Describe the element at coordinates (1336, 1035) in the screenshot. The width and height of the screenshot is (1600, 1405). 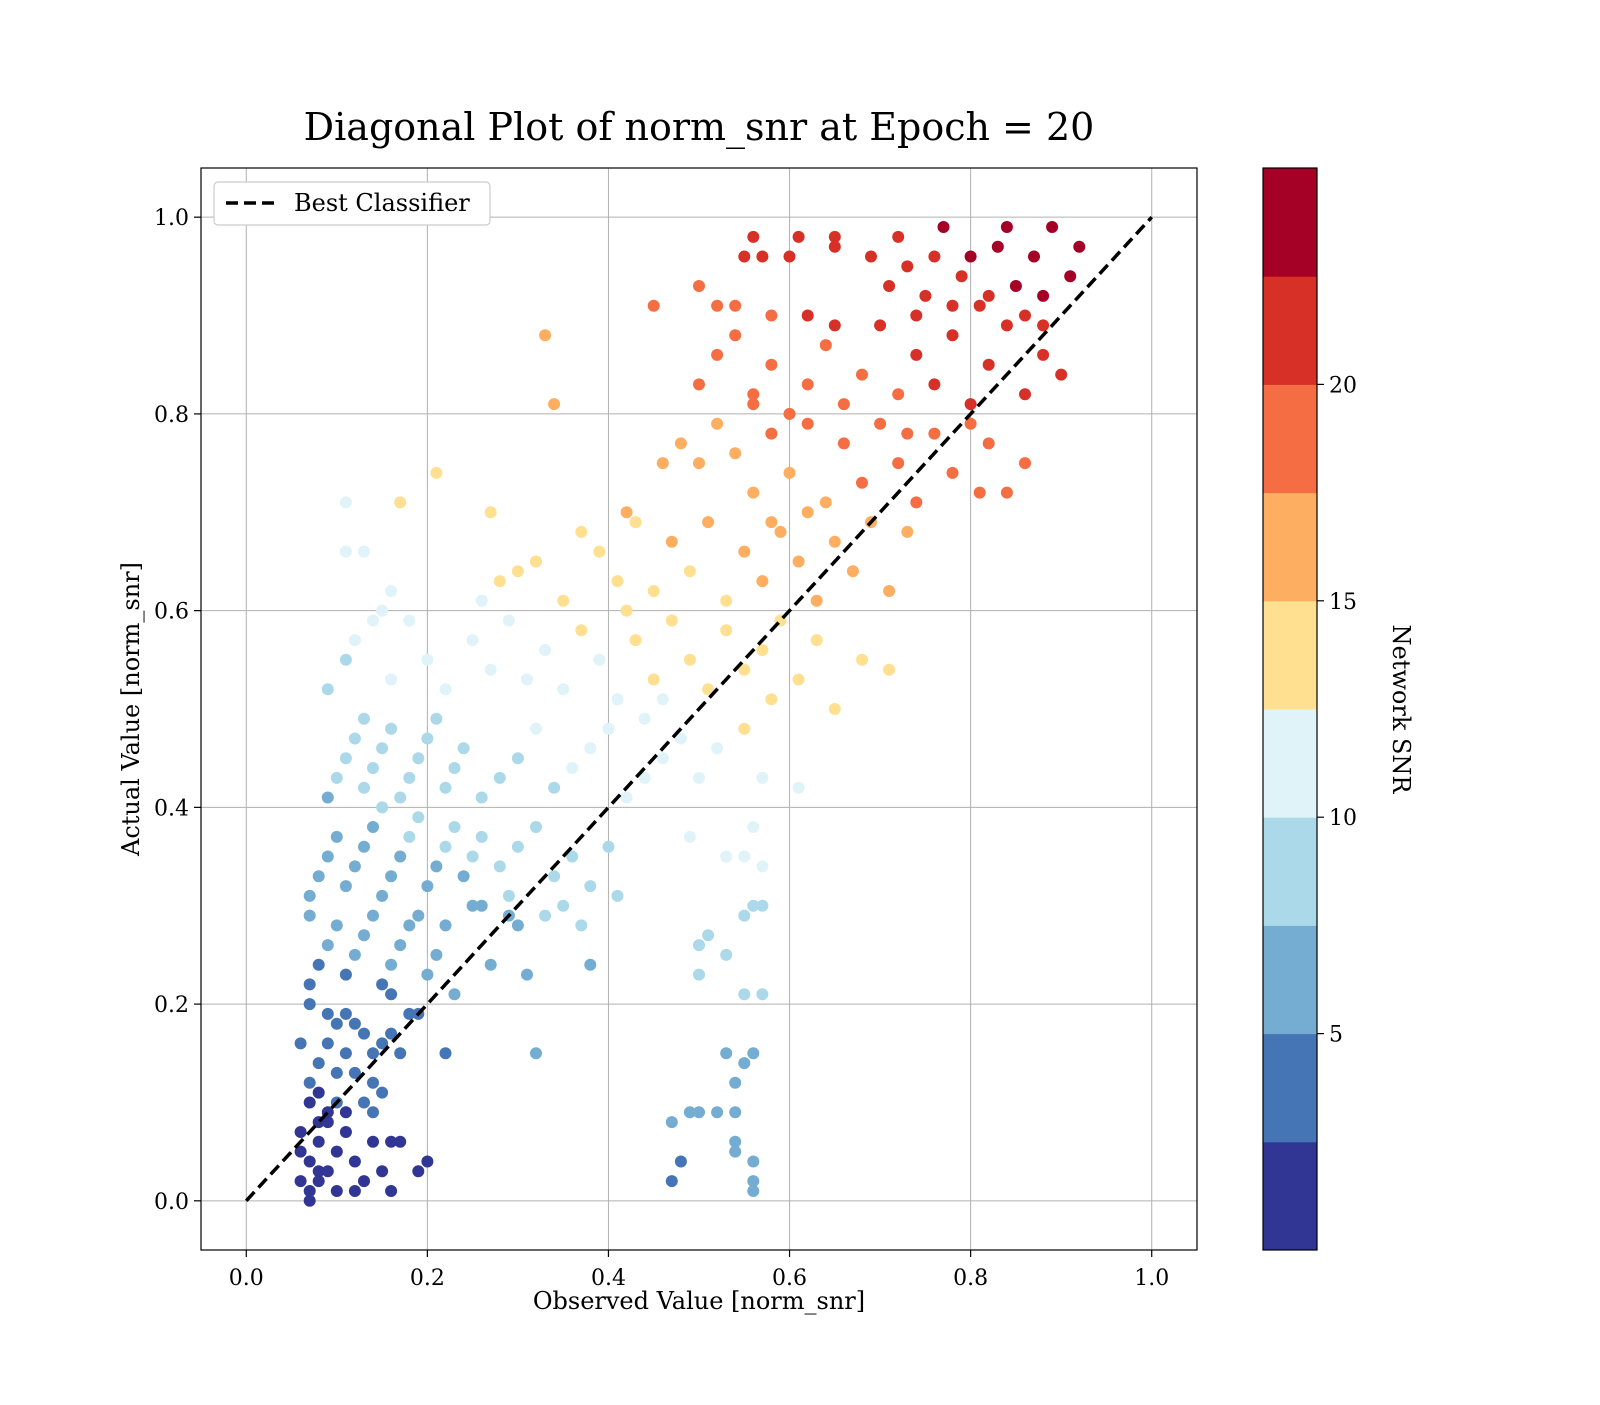
I see `colorbar-tick-label: 5` at that location.